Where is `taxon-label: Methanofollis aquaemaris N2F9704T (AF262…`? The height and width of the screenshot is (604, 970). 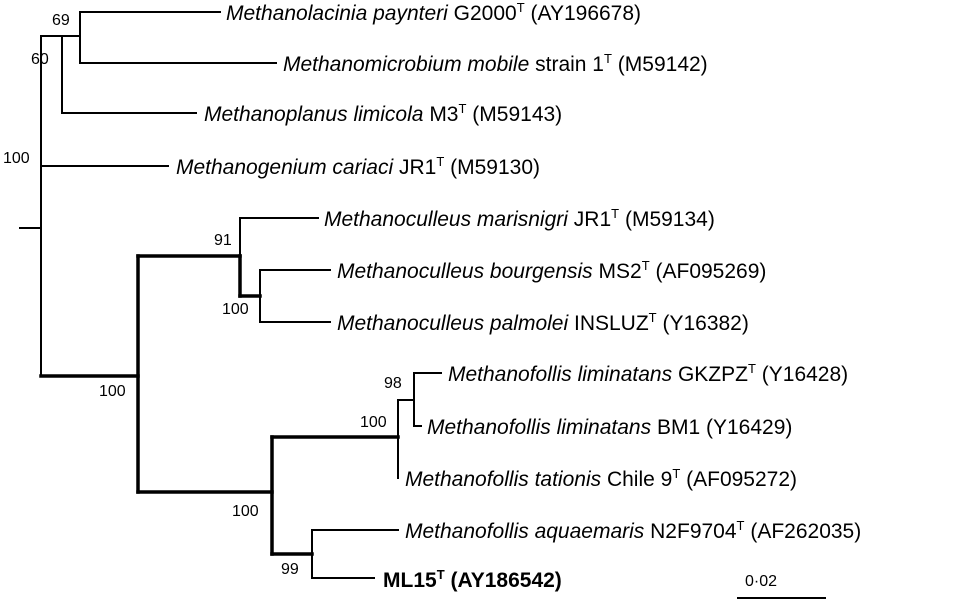
taxon-label: Methanofollis aquaemaris N2F9704T (AF262… is located at coordinates (633, 530).